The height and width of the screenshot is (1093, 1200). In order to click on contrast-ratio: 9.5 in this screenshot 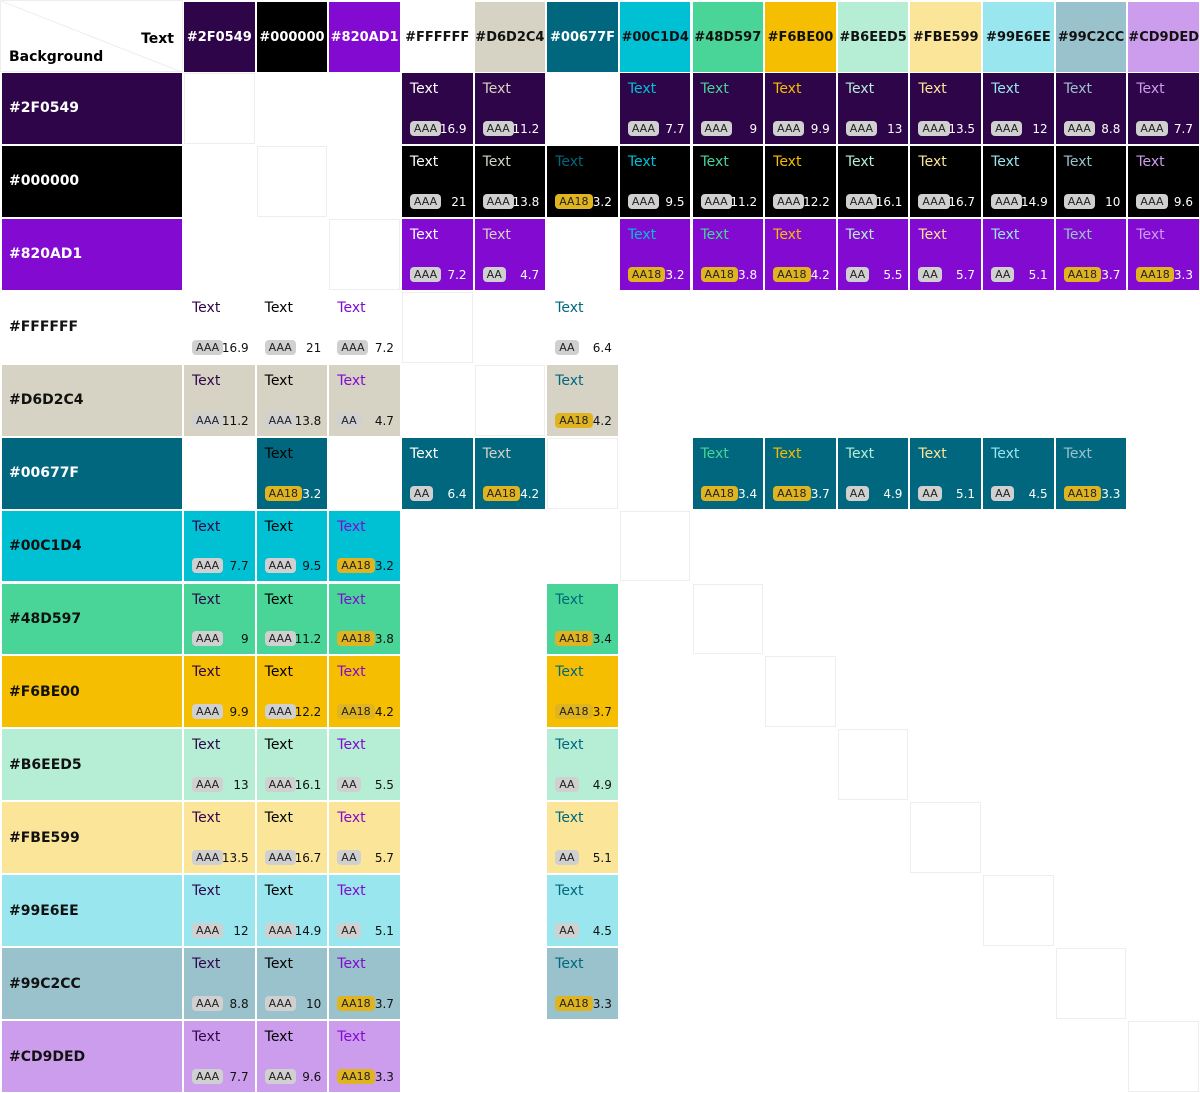, I will do `click(675, 201)`.